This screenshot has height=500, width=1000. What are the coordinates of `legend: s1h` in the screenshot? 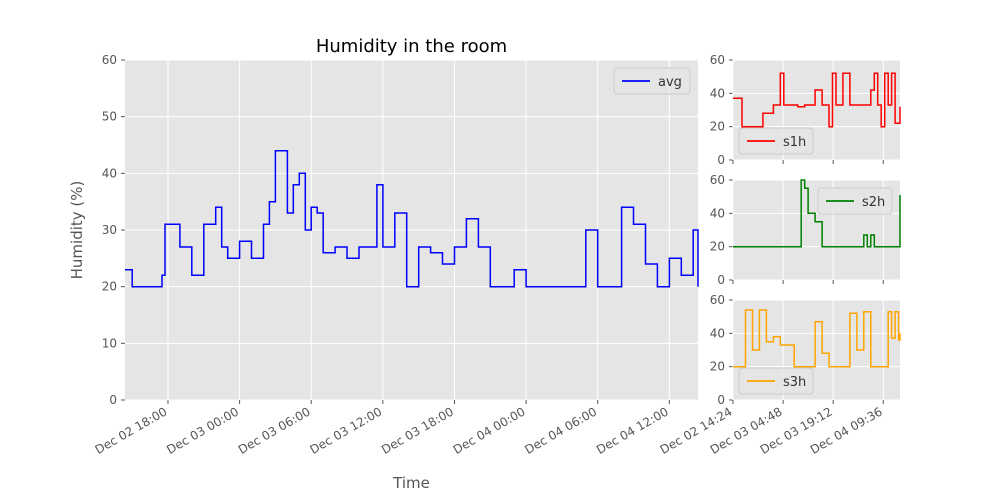 It's located at (776, 141).